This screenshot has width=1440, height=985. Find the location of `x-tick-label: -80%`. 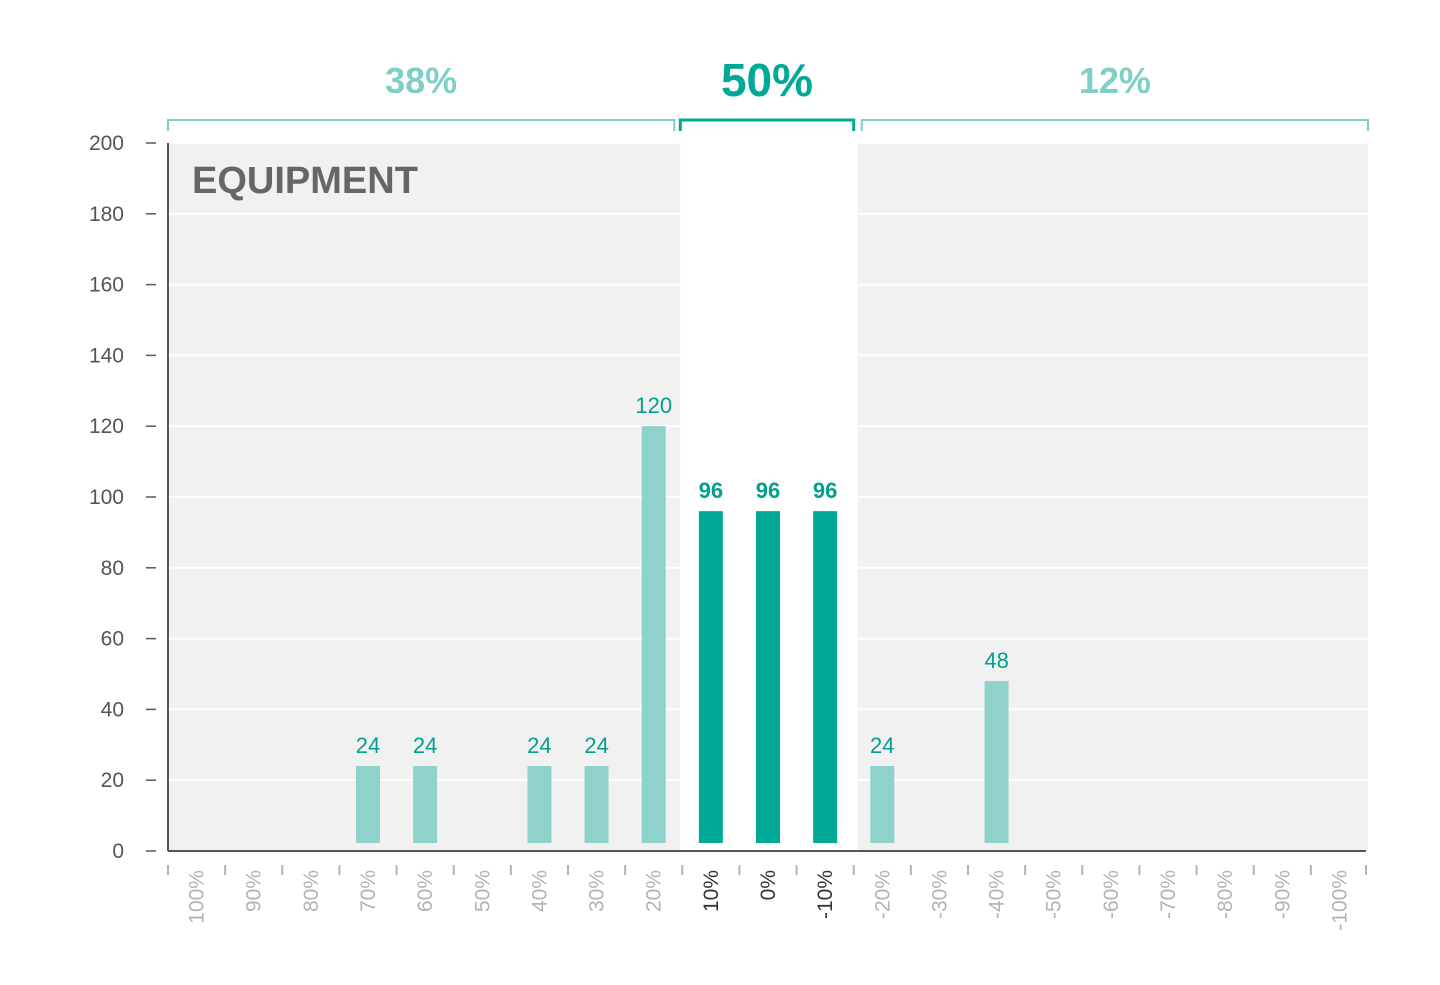

x-tick-label: -80% is located at coordinates (1225, 894).